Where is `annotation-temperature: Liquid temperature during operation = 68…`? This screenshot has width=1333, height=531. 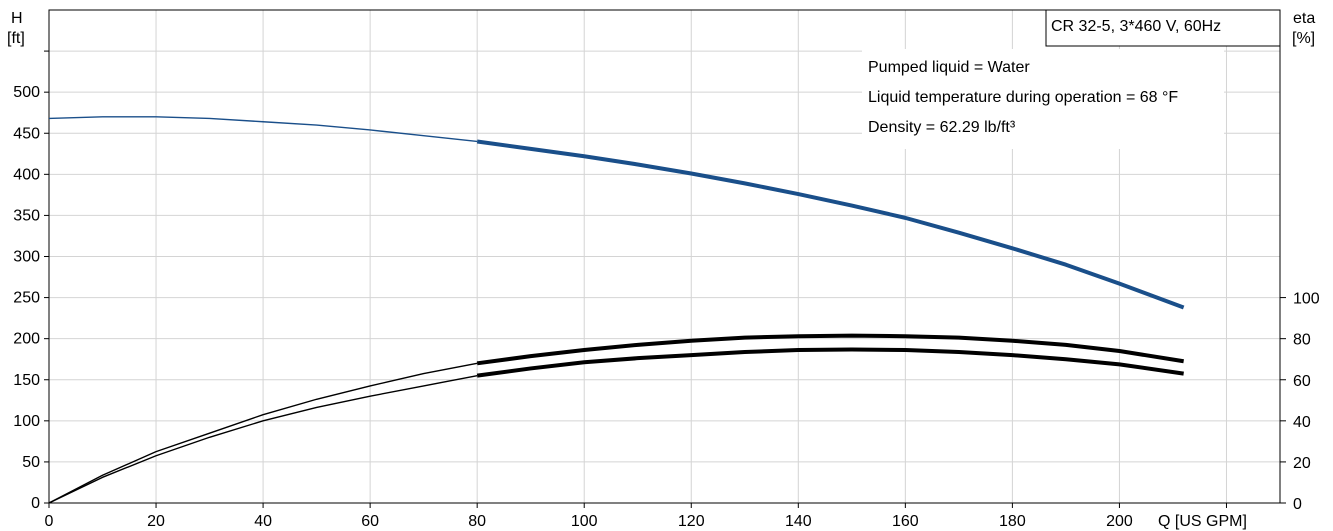
annotation-temperature: Liquid temperature during operation = 68… is located at coordinates (1023, 97).